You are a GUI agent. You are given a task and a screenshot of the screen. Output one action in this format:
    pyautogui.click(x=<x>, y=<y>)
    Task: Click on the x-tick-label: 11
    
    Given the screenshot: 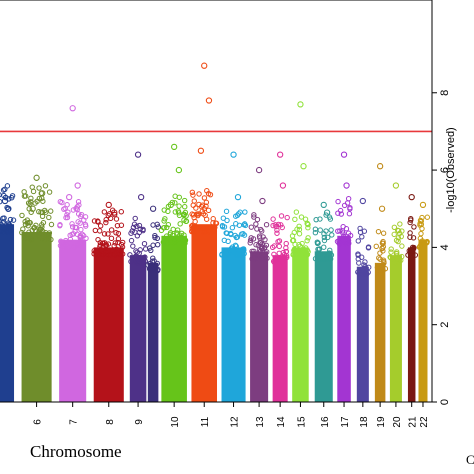 What is the action you would take?
    pyautogui.click(x=205, y=421)
    